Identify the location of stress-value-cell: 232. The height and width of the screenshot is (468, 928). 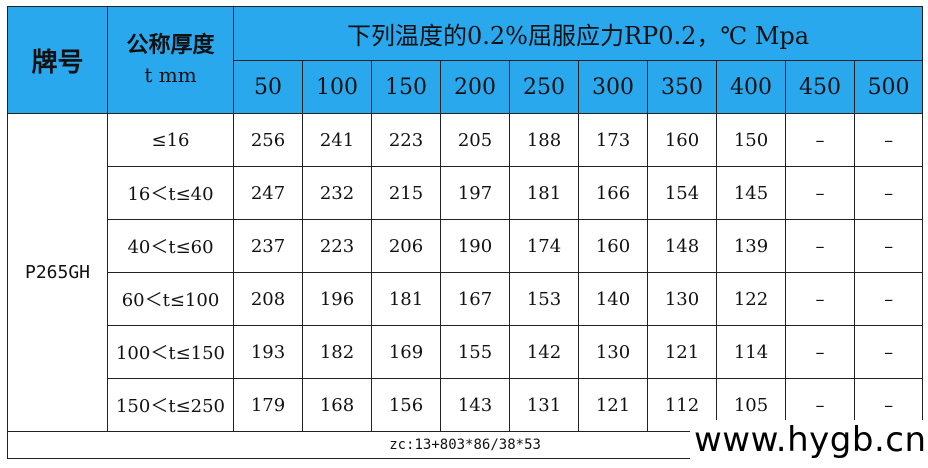
(337, 193).